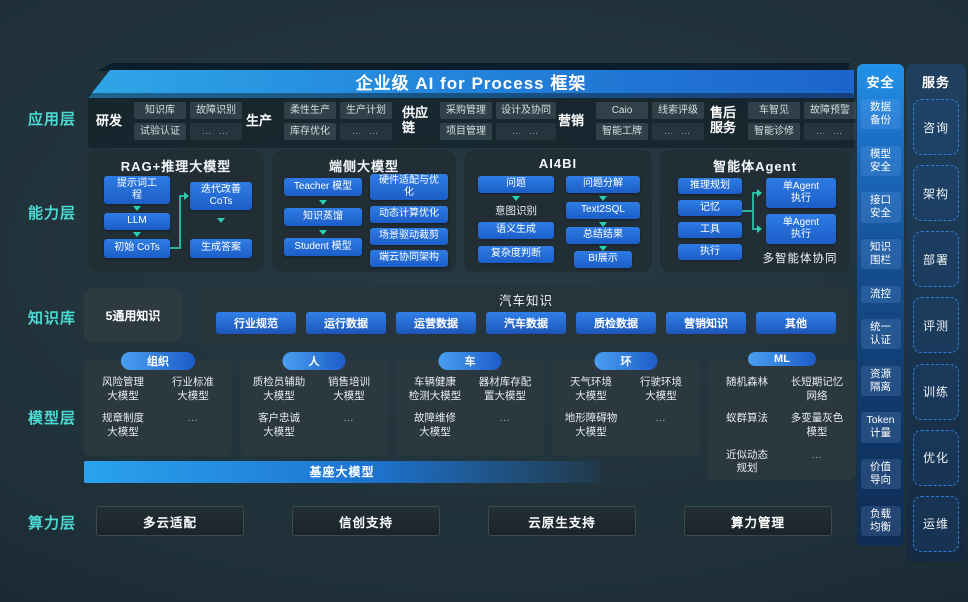 This screenshot has width=968, height=602. Describe the element at coordinates (706, 323) in the screenshot. I see `knowledge-chip: 营销知识` at that location.